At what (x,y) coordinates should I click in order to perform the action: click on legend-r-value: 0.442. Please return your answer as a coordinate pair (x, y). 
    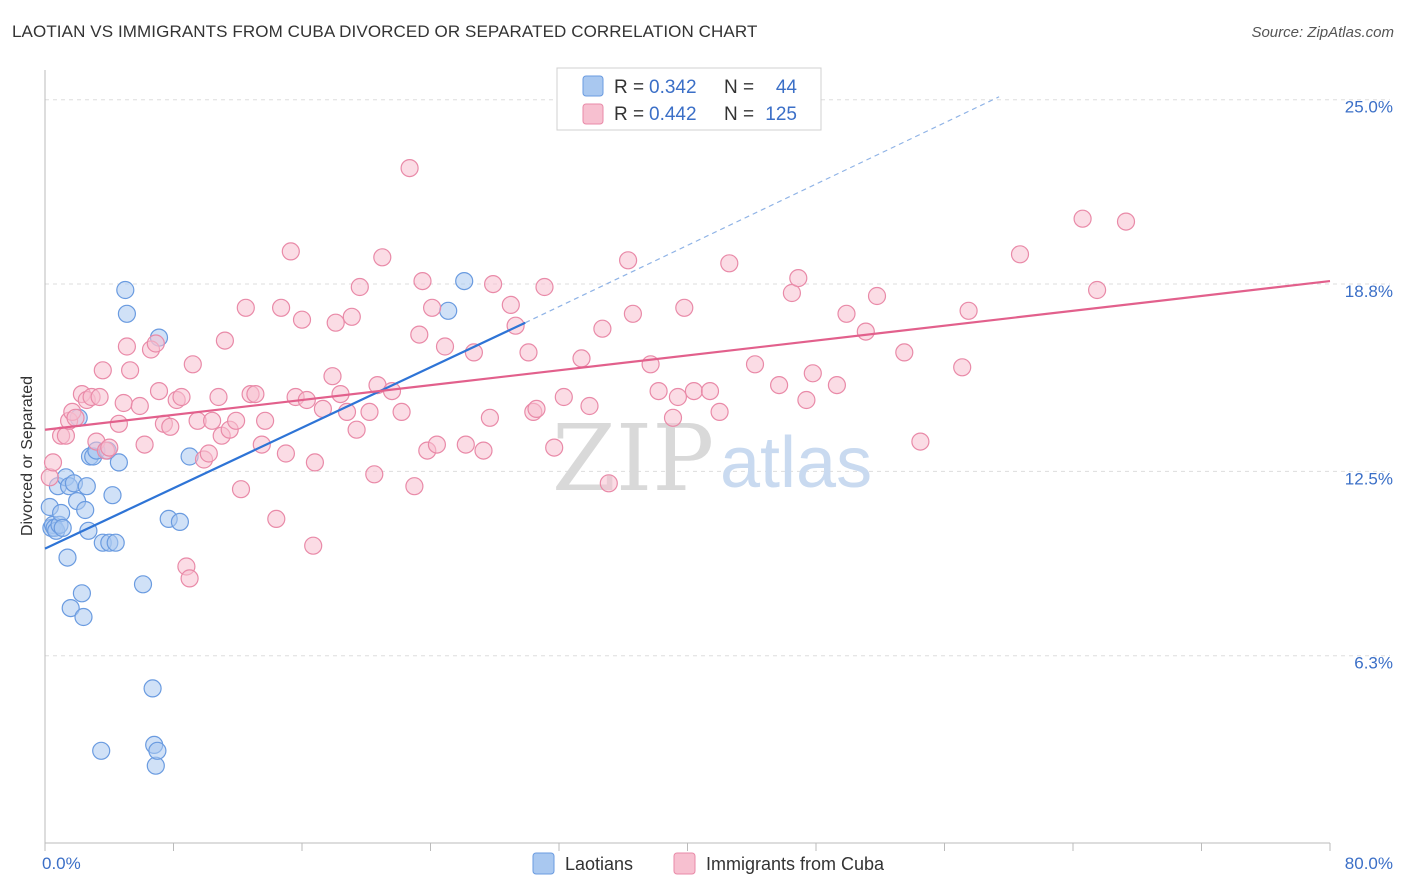
    Looking at the image, I should click on (673, 114).